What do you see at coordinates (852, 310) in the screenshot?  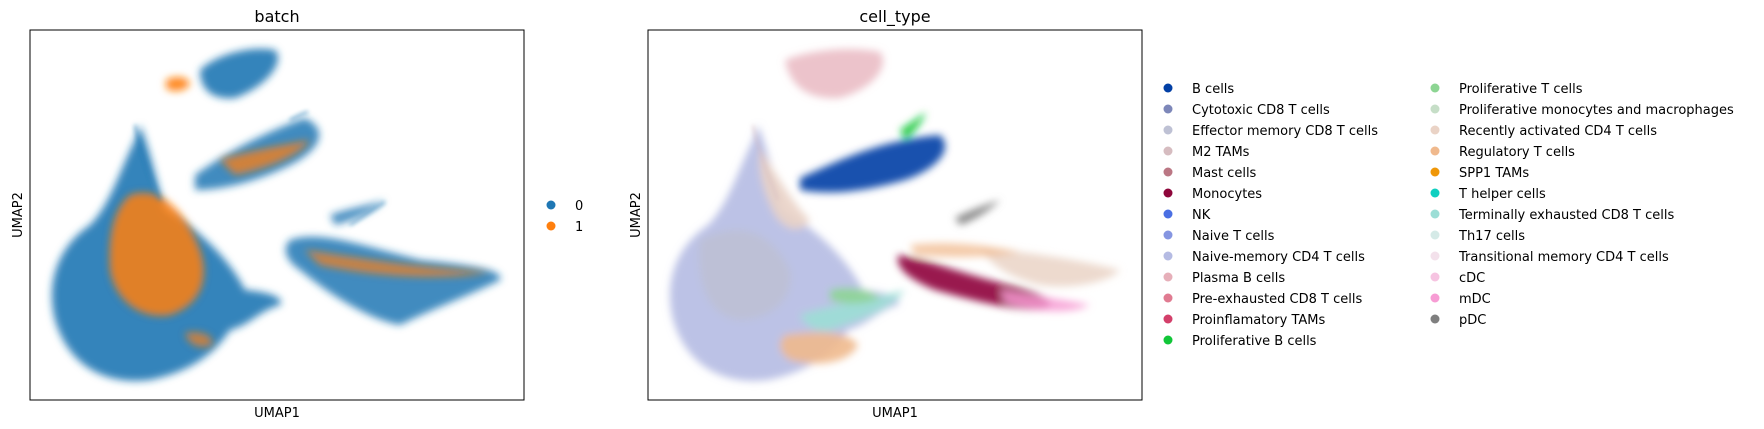 I see `terminally-exhausted-region` at bounding box center [852, 310].